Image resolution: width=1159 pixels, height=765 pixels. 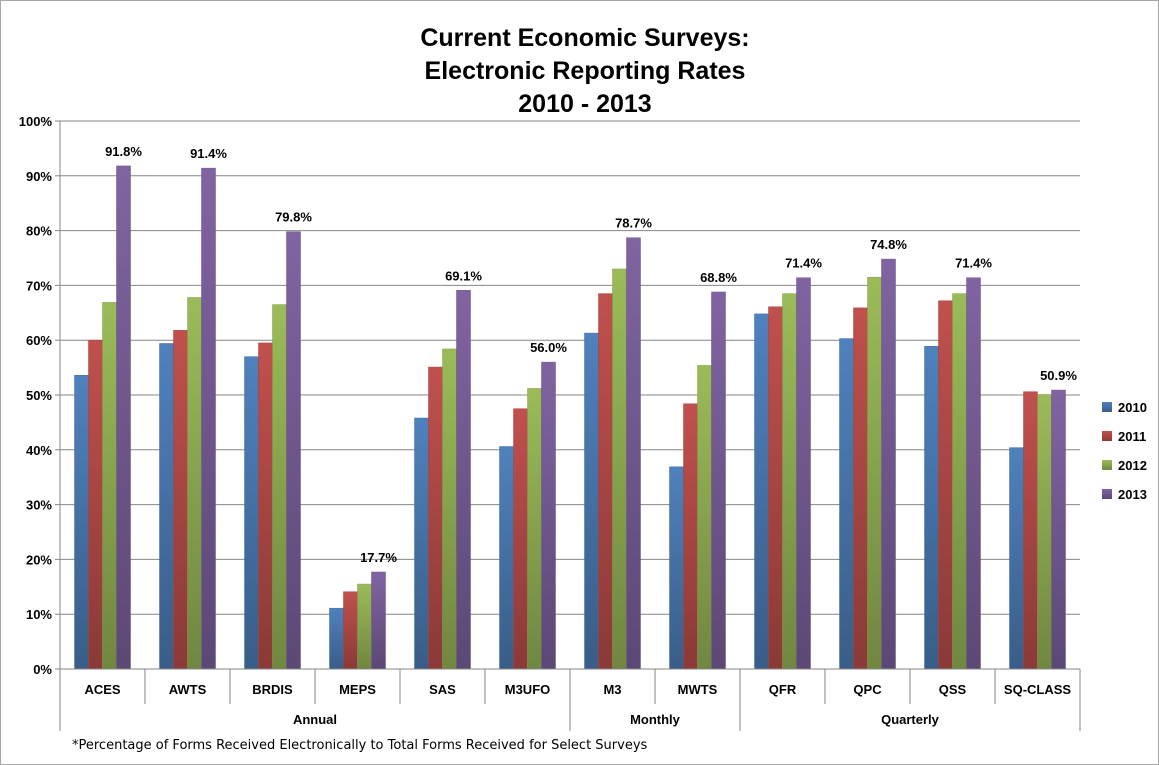 What do you see at coordinates (442, 689) in the screenshot?
I see `category-label: SAS` at bounding box center [442, 689].